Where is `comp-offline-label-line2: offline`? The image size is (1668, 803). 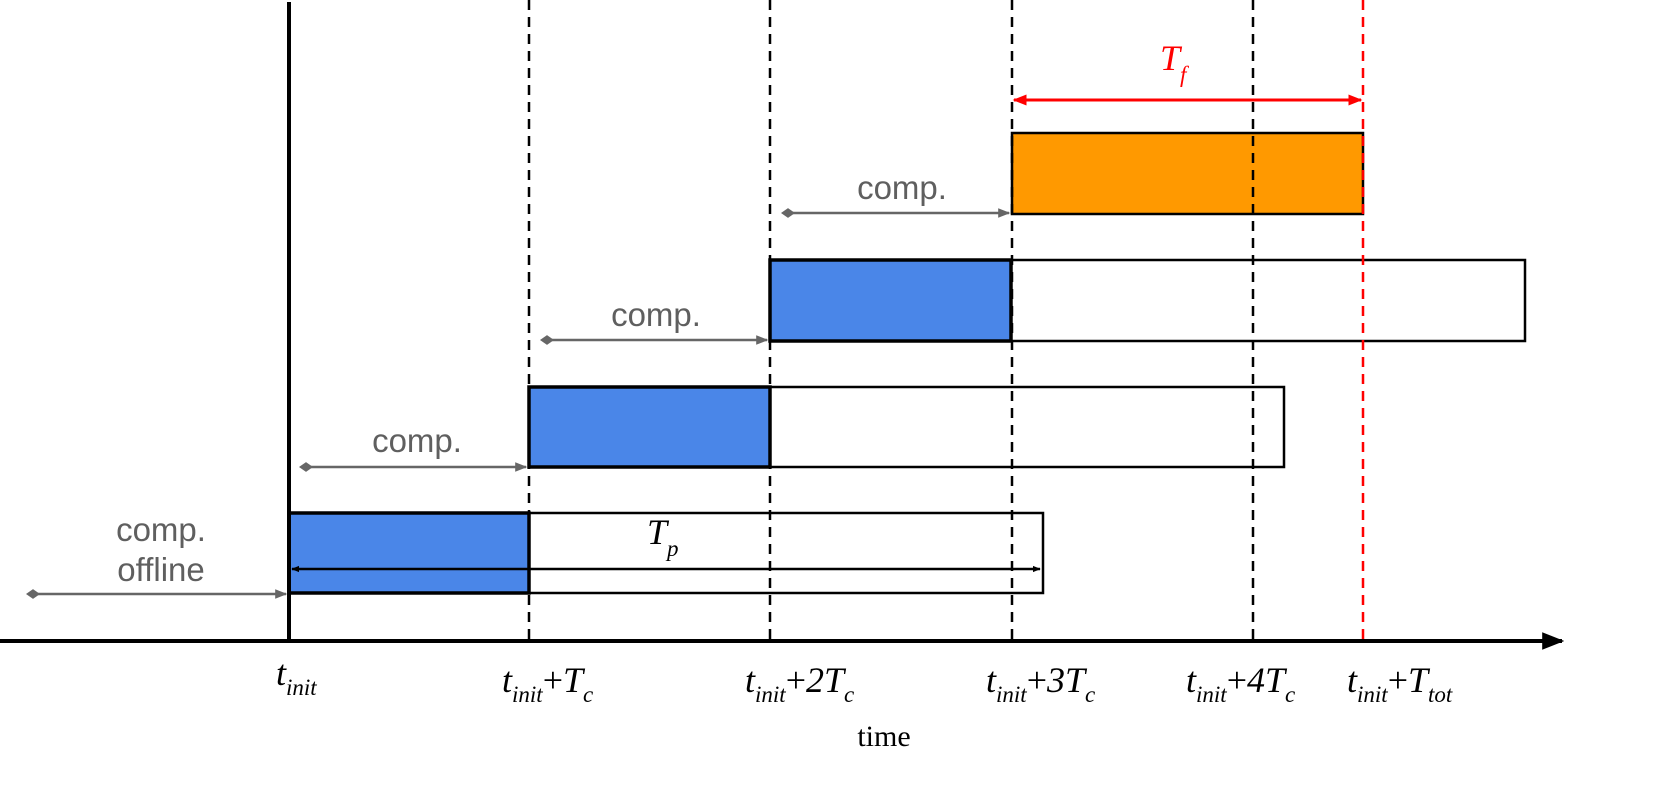
comp-offline-label-line2: offline is located at coordinates (160, 569).